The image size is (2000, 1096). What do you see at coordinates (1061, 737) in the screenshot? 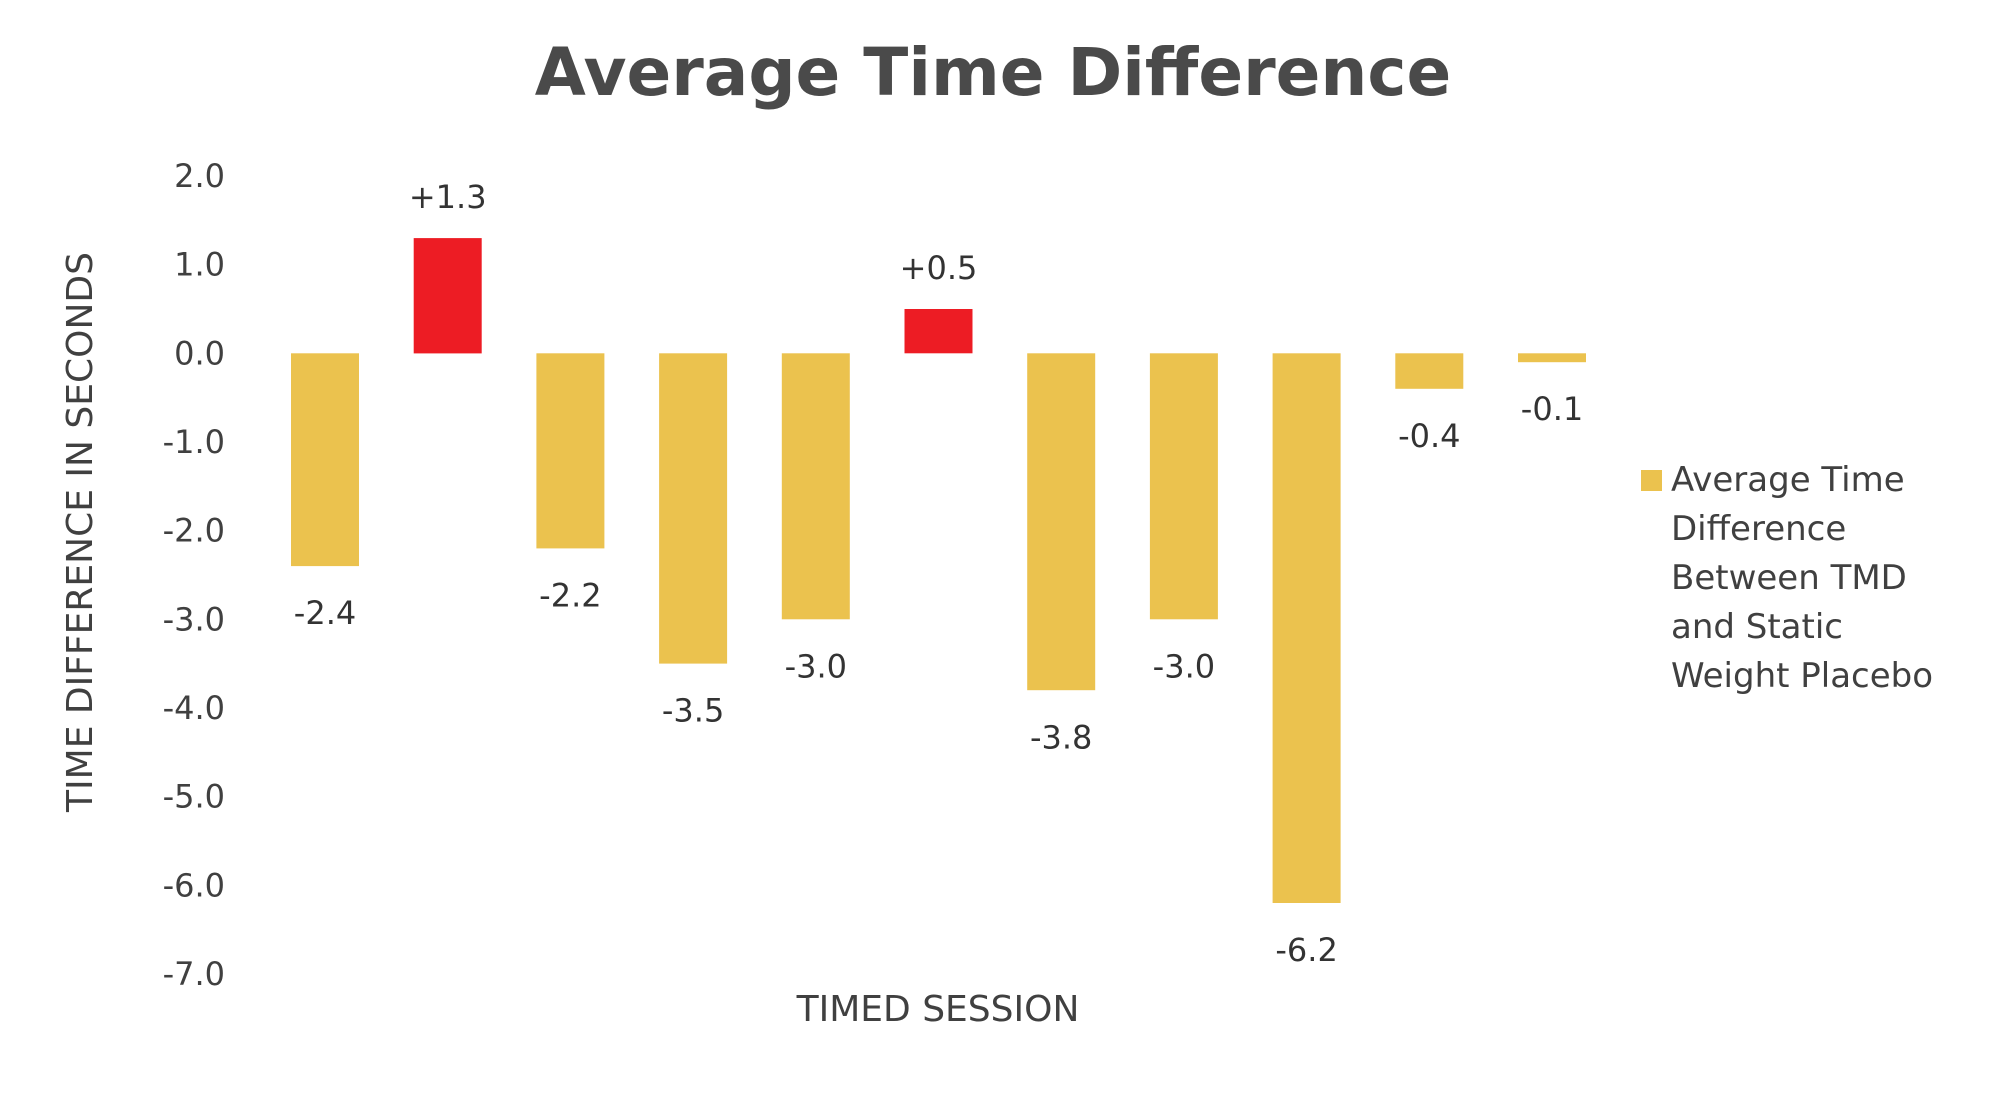
I see `data-label: -3.8` at bounding box center [1061, 737].